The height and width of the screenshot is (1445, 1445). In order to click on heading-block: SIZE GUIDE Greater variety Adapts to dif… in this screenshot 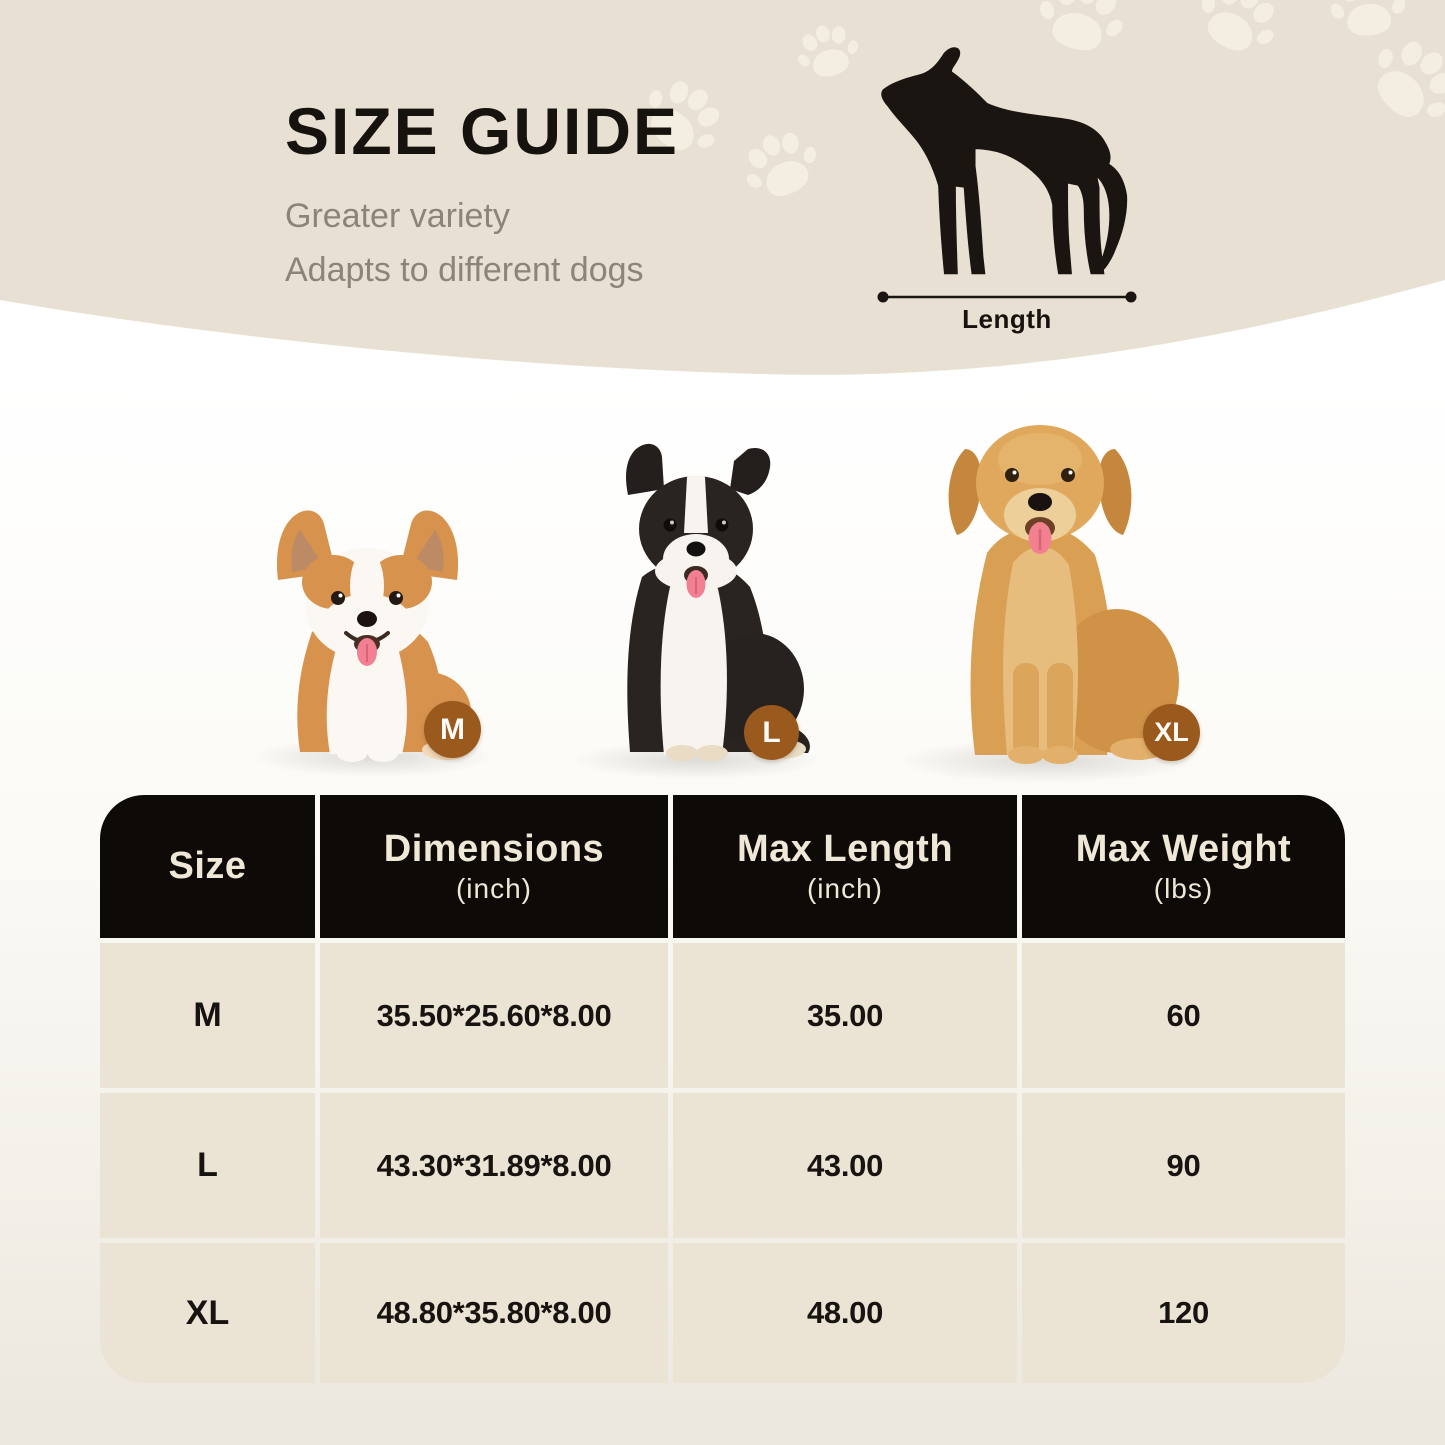, I will do `click(482, 197)`.